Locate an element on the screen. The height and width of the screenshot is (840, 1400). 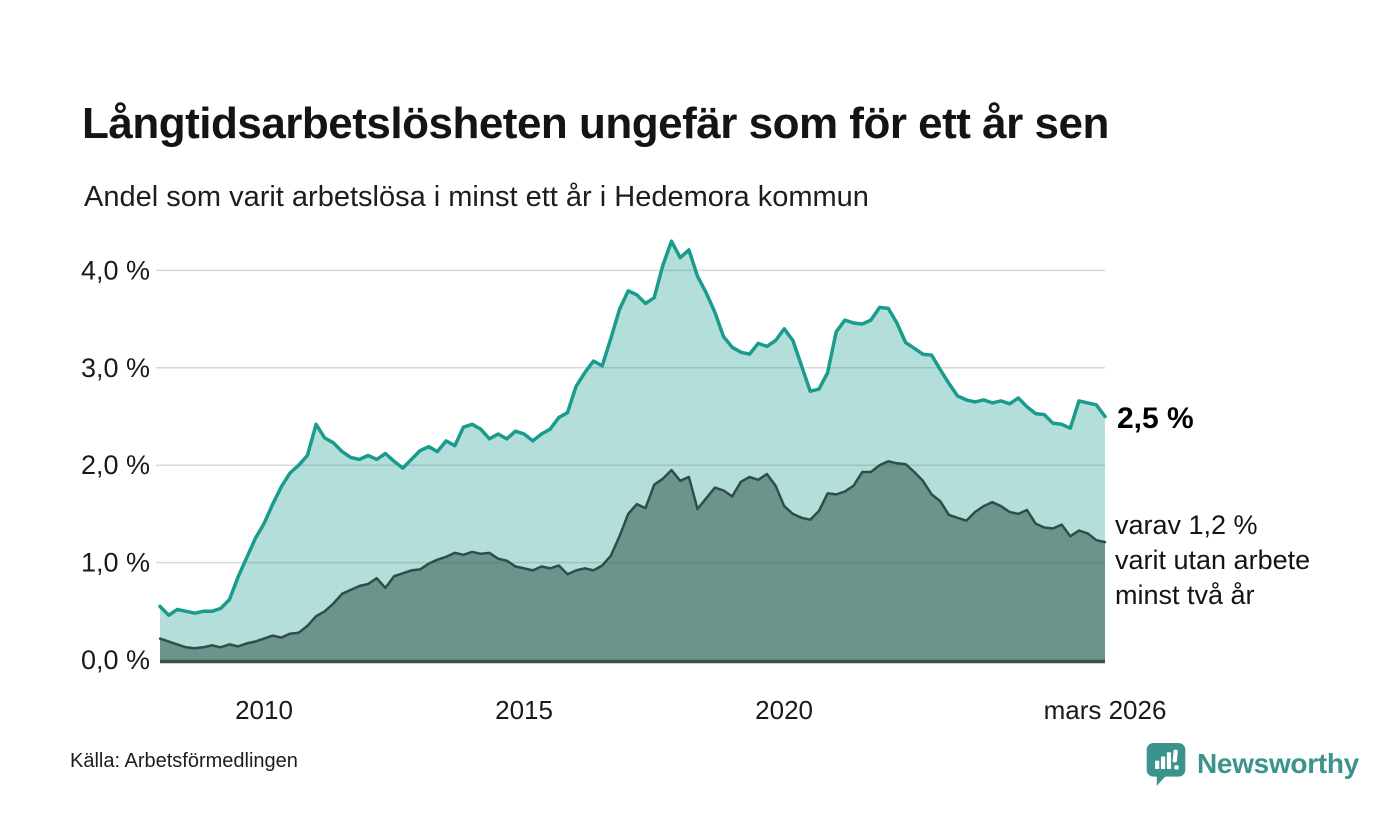
x-tick-label: 2020 is located at coordinates (784, 710).